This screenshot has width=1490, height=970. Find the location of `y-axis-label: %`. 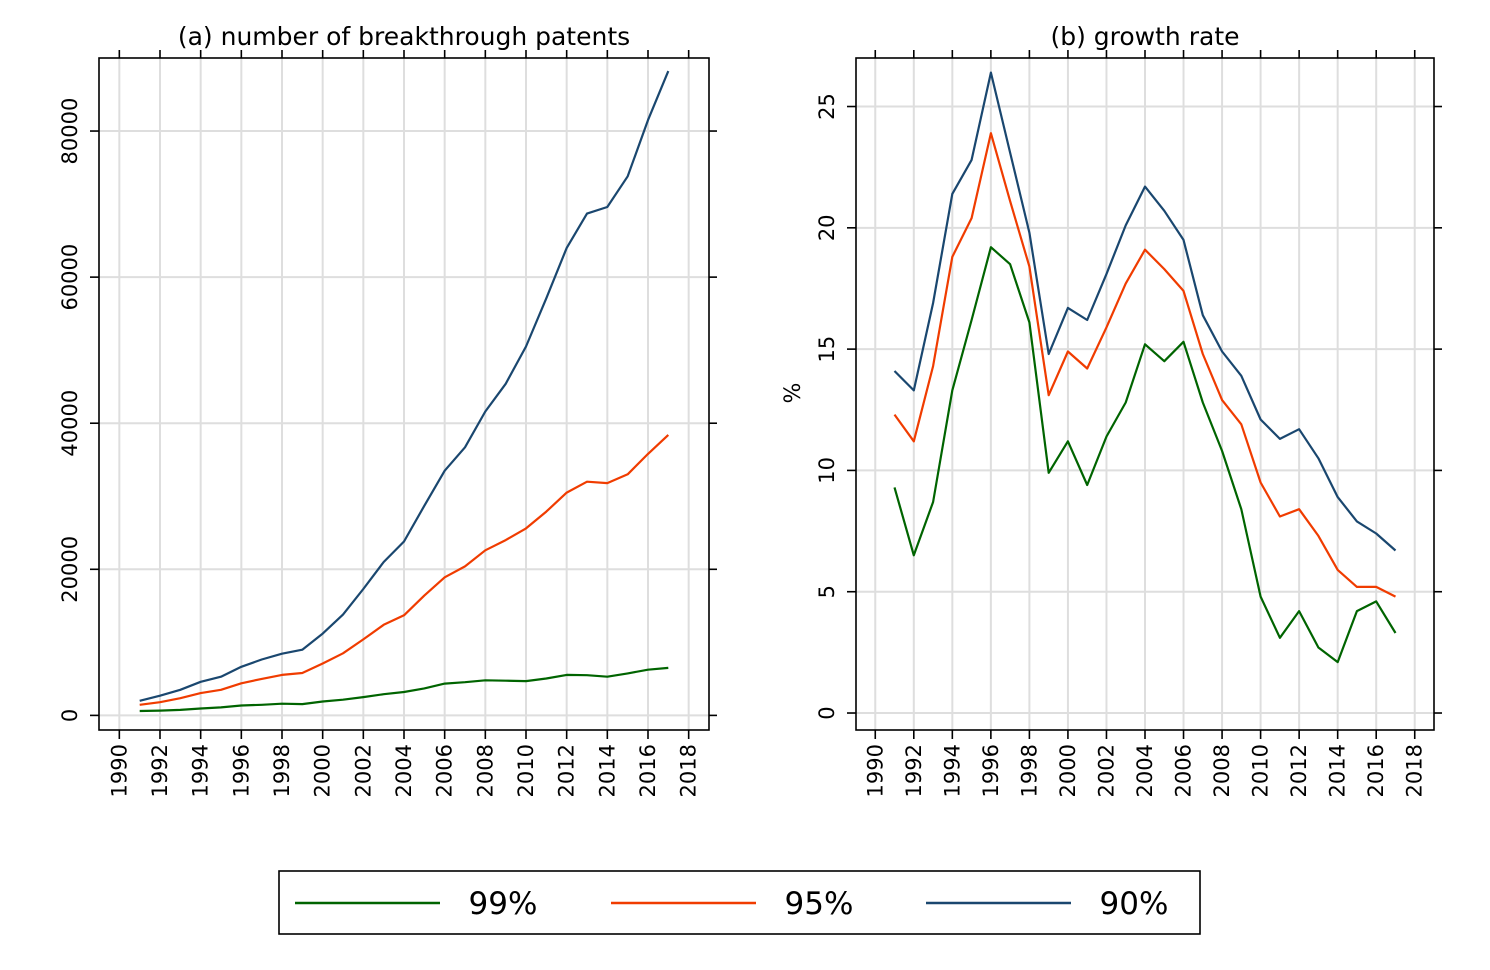

y-axis-label: % is located at coordinates (793, 393).